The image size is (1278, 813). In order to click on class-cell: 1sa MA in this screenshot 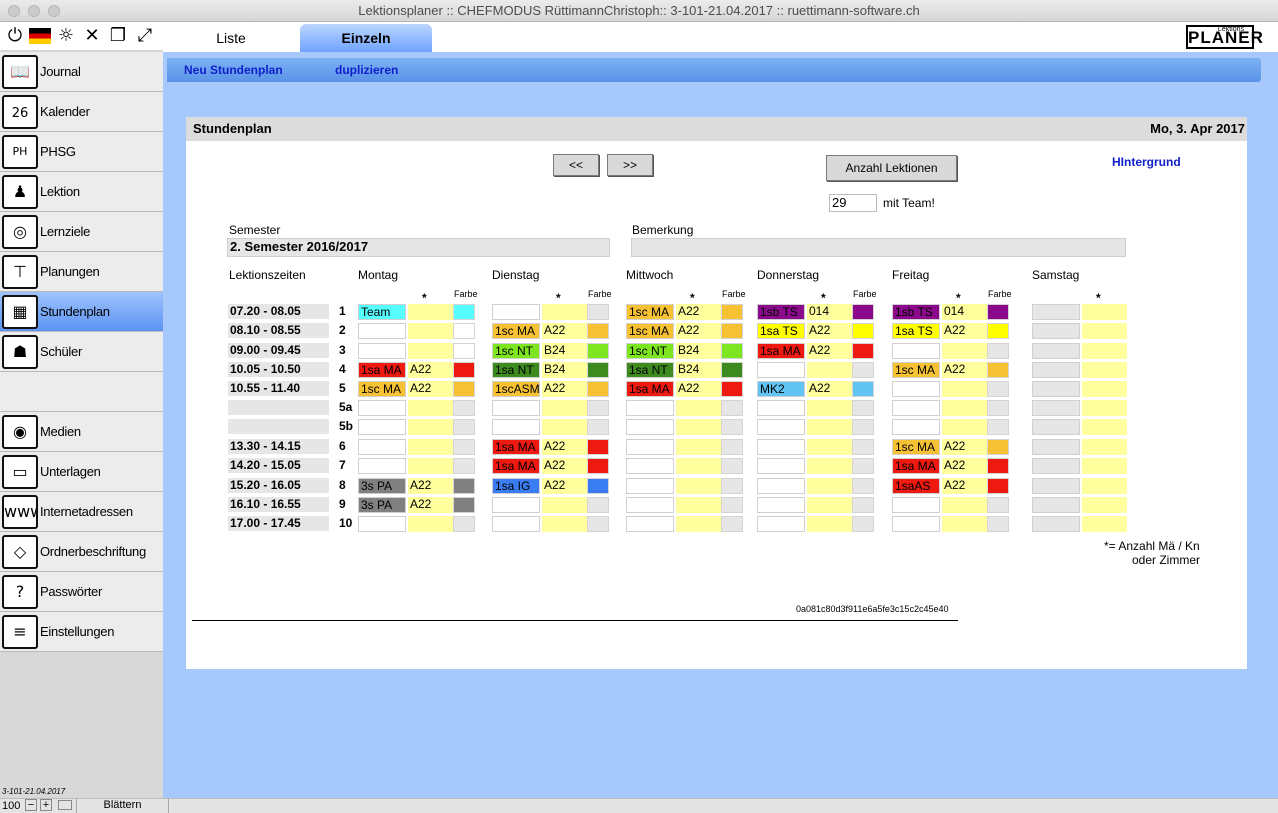, I will do `click(516, 466)`.